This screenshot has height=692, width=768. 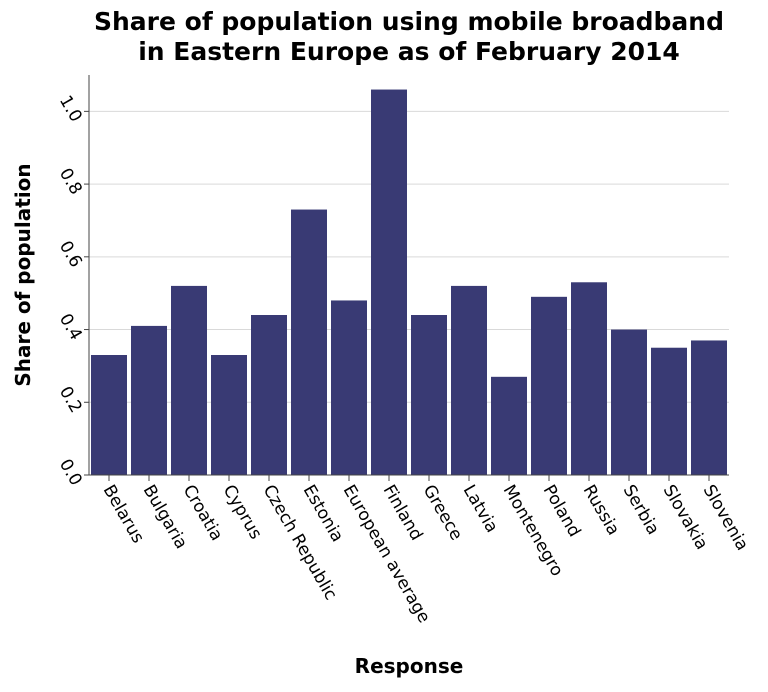 What do you see at coordinates (409, 666) in the screenshot?
I see `x-axis-title: Response` at bounding box center [409, 666].